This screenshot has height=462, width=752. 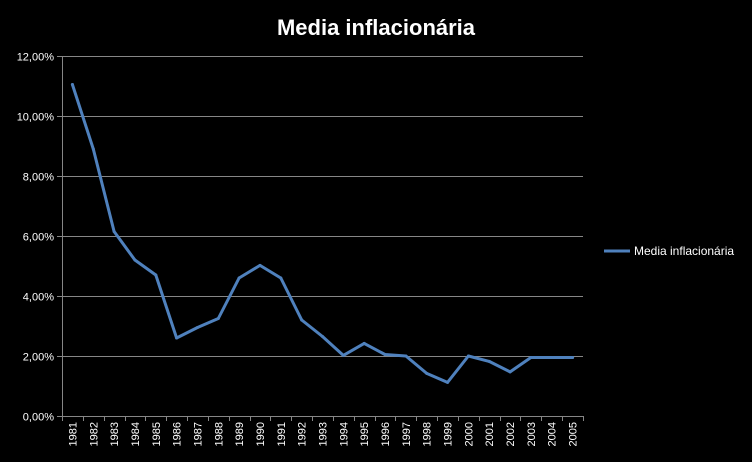 I want to click on x-tick-label: 1998, so click(x=428, y=434).